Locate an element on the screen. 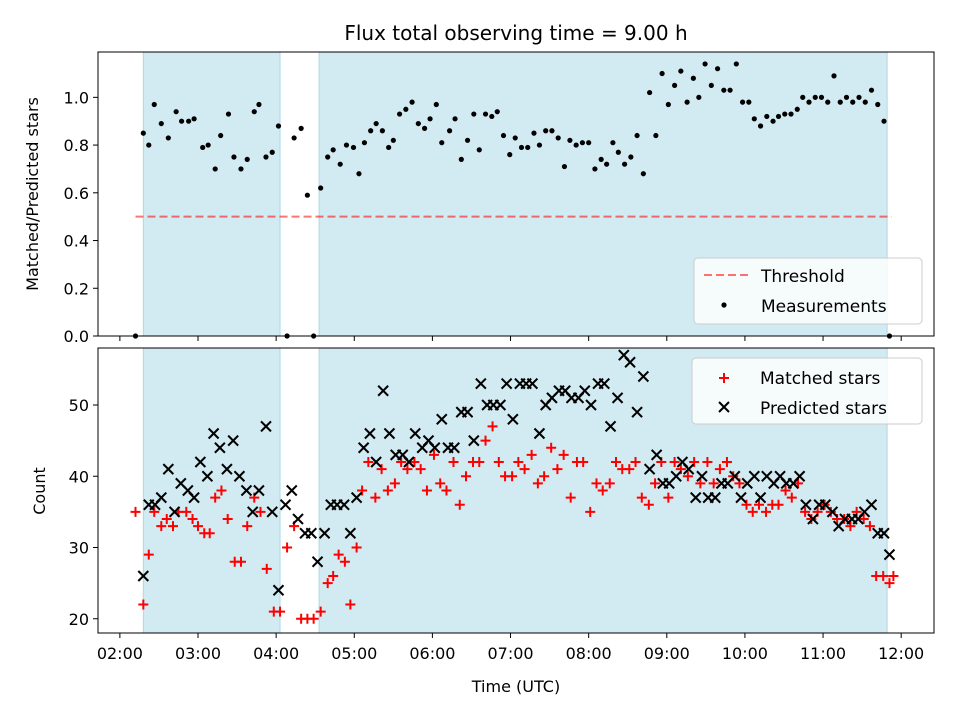 The height and width of the screenshot is (720, 960). x-tick-label: 11:00 is located at coordinates (823, 653).